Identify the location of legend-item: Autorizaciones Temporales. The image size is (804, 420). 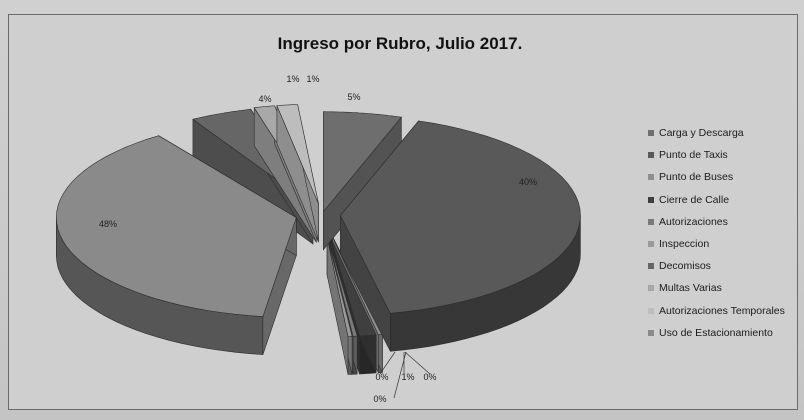
(716, 311).